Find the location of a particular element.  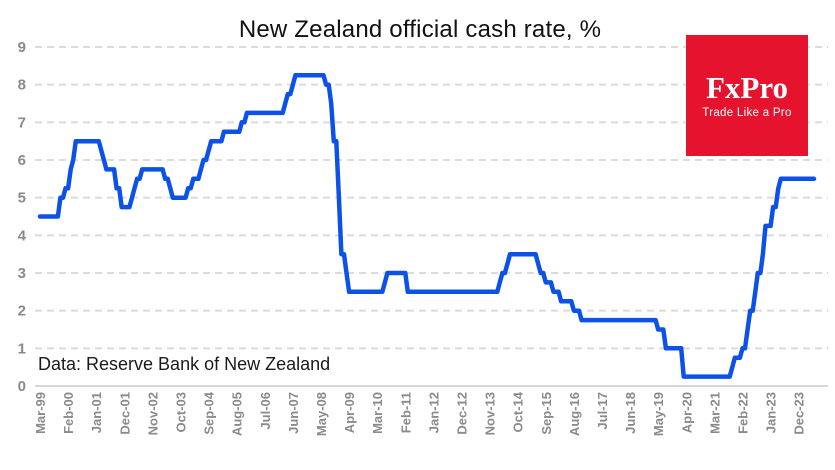

x-tick-label: Jun-07 is located at coordinates (293, 413).